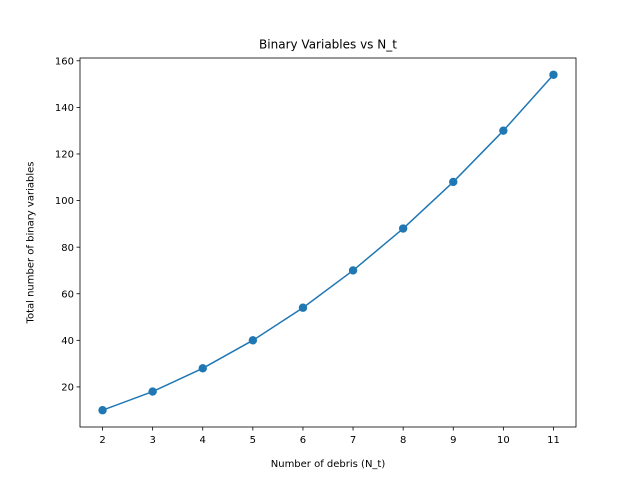 This screenshot has height=480, width=640. I want to click on y-tick-label: 100, so click(64, 201).